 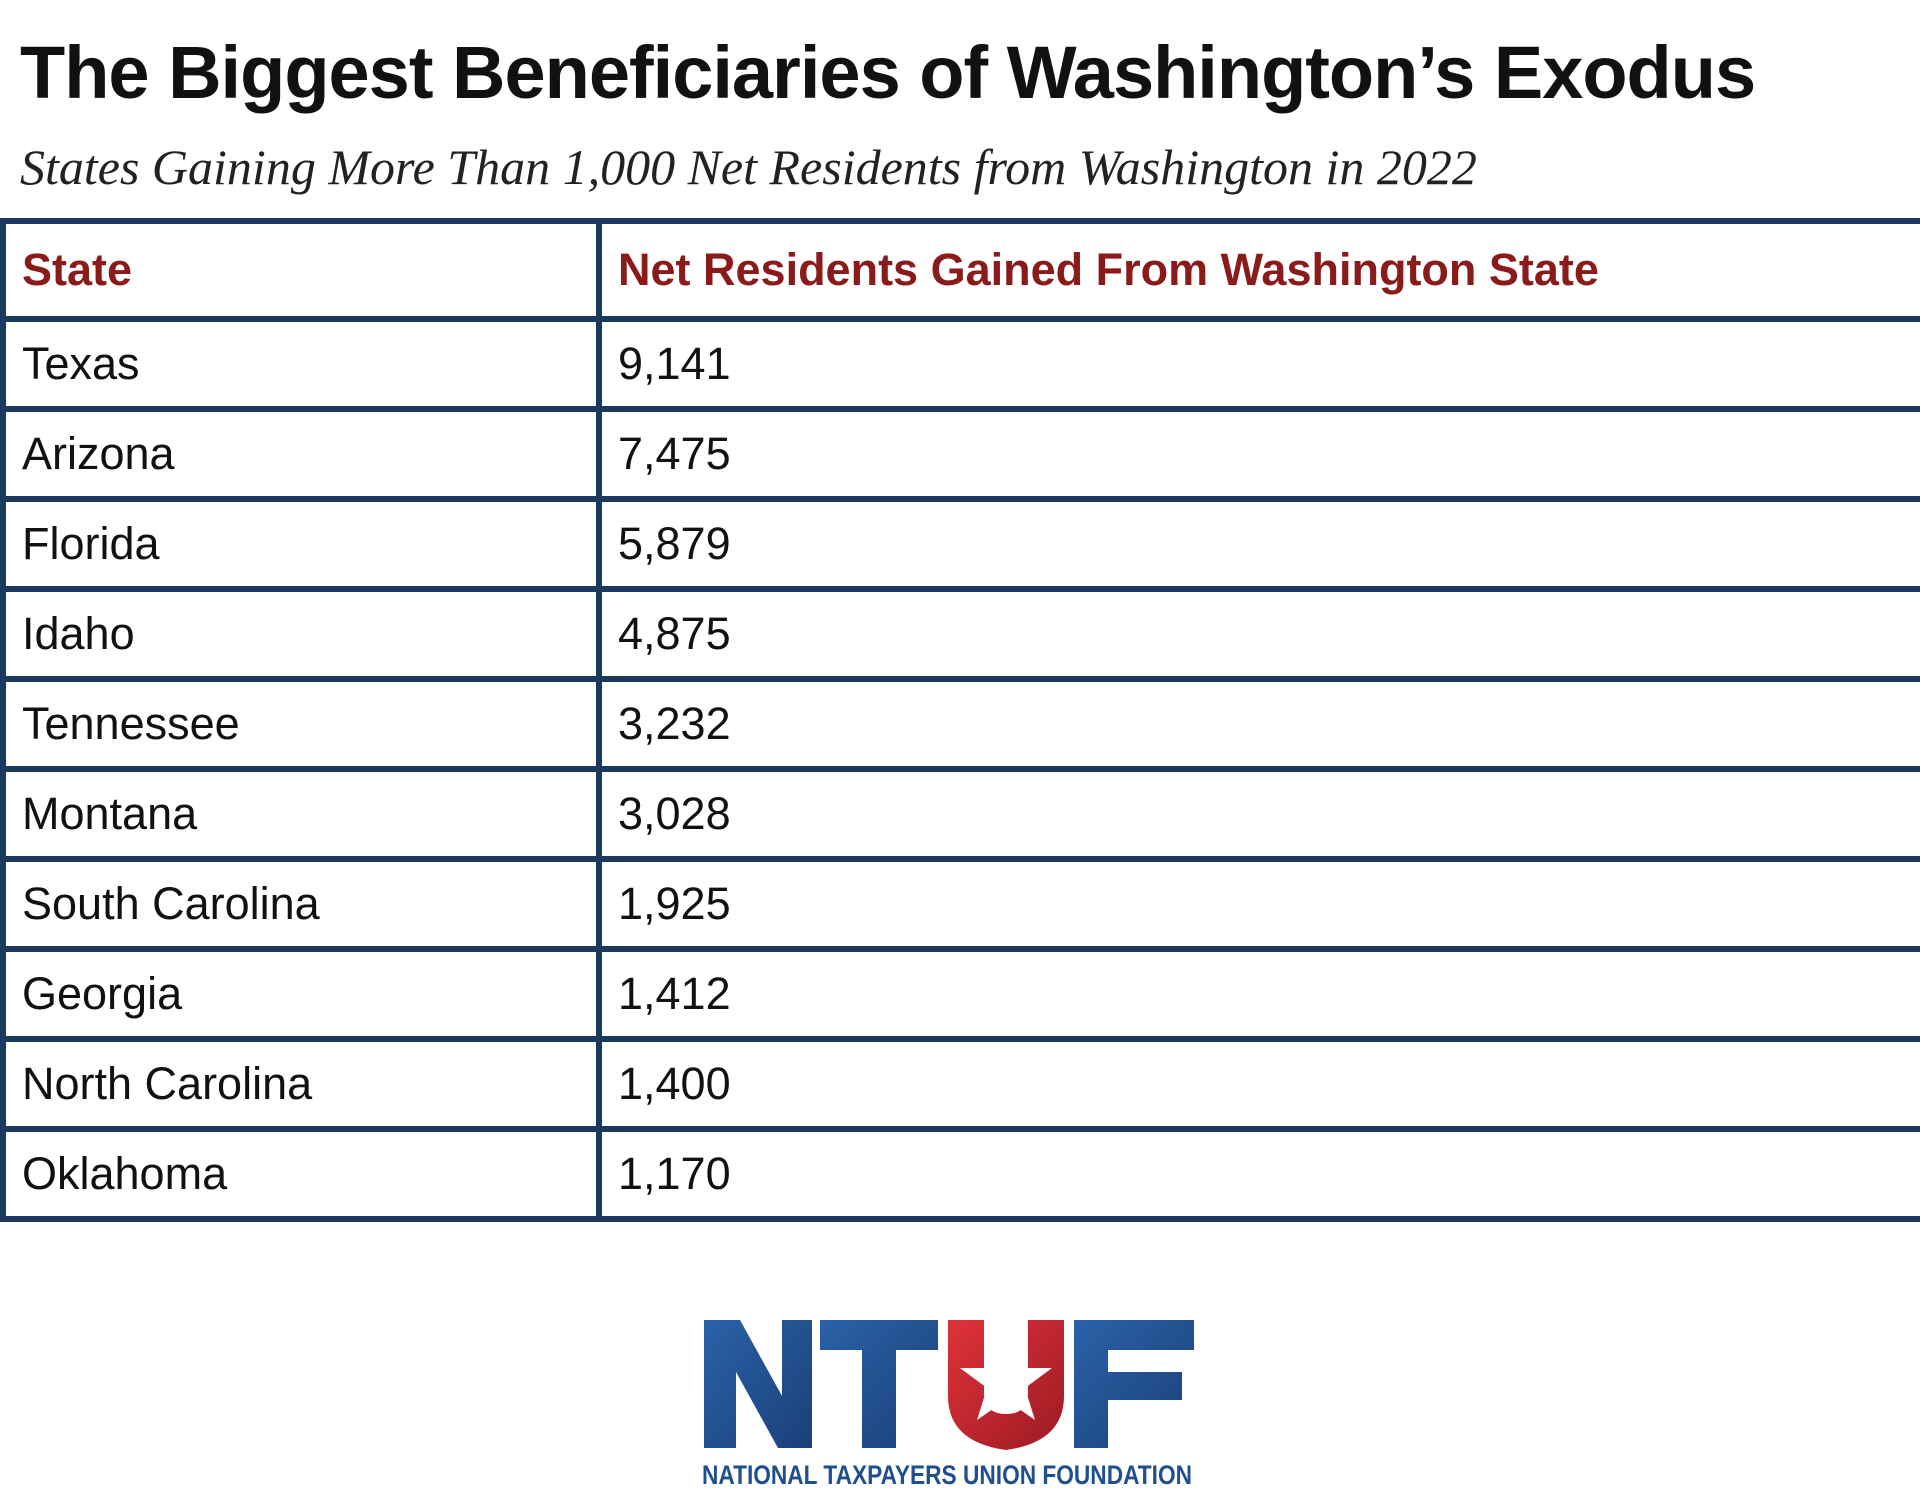 I want to click on logo-tagline: NATIONAL TAXPAYERS UNION FOUNDATION, so click(x=947, y=1475).